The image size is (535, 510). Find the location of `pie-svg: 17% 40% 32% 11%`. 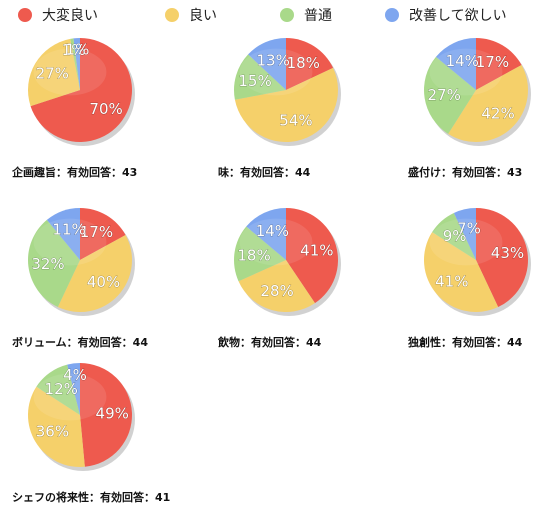

pie-svg: 17% 40% 32% 11% is located at coordinates (81, 262).